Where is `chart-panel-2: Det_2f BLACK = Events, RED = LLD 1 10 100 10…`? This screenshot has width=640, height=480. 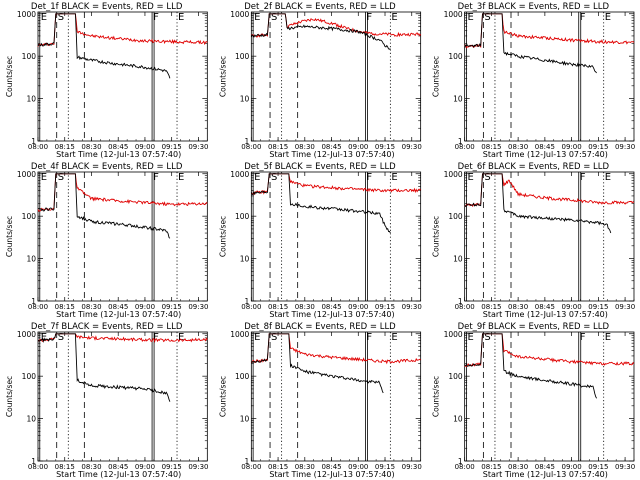 chart-panel-2: Det_2f BLACK = Events, RED = LLD 1 10 100 10… is located at coordinates (320, 80).